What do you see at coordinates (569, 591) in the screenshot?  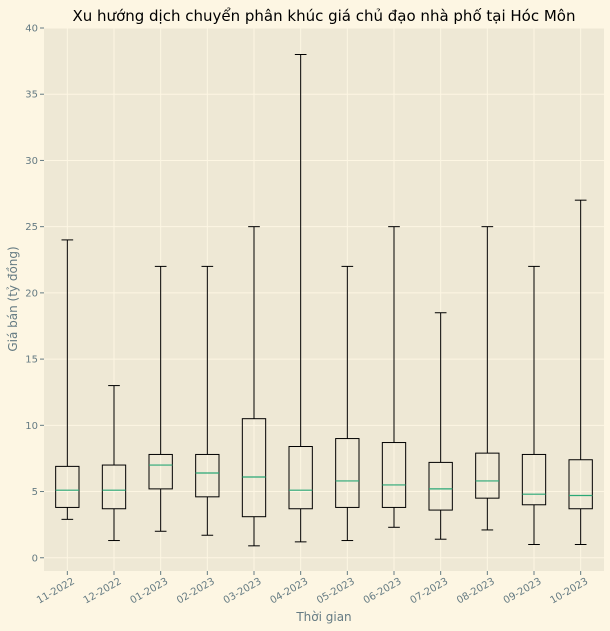 I see `x-tick-label: 10-2023` at bounding box center [569, 591].